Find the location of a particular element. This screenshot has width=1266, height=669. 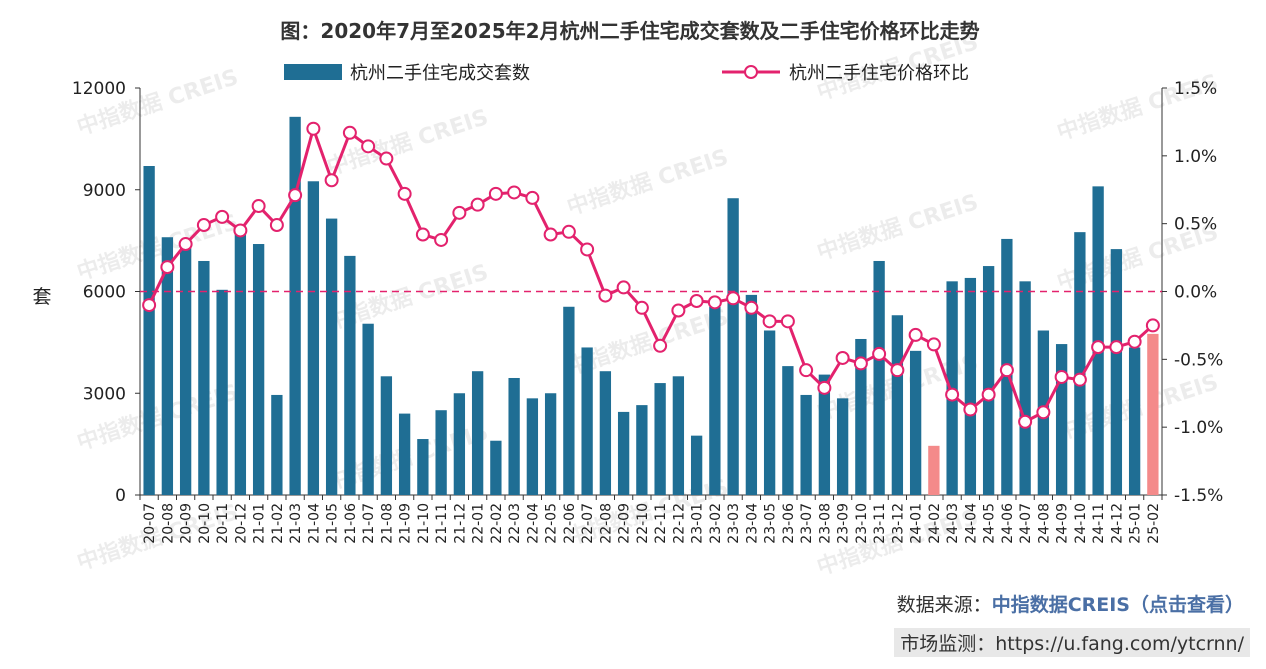

right-tick-label: 0.5% is located at coordinates (1195, 225).